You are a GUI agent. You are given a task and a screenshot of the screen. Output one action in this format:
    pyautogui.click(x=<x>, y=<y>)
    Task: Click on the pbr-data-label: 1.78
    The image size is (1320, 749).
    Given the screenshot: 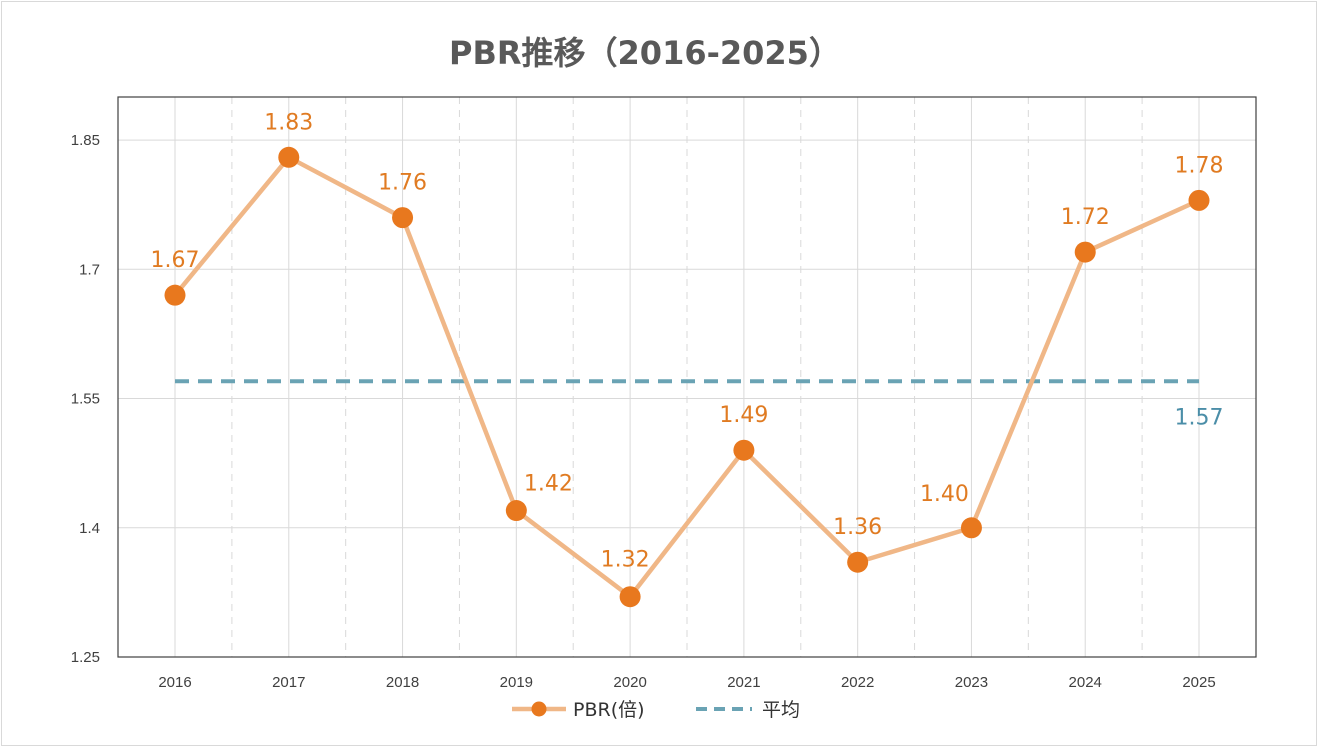 What is the action you would take?
    pyautogui.click(x=1199, y=165)
    